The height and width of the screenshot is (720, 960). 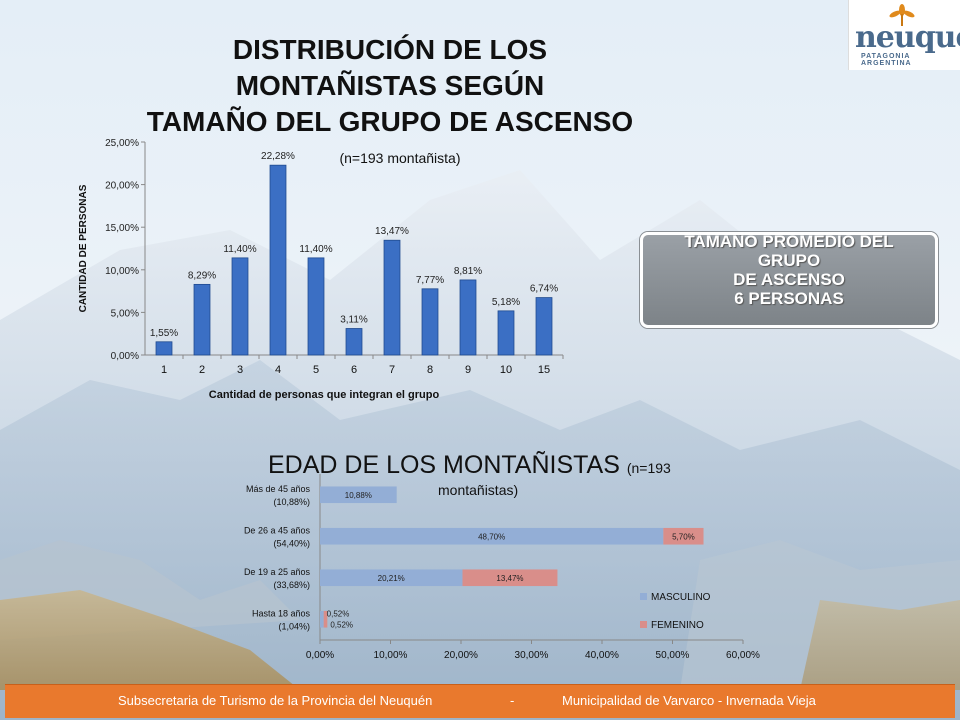 I want to click on chart1-subtitle: (n=193 montañista), so click(x=400, y=158).